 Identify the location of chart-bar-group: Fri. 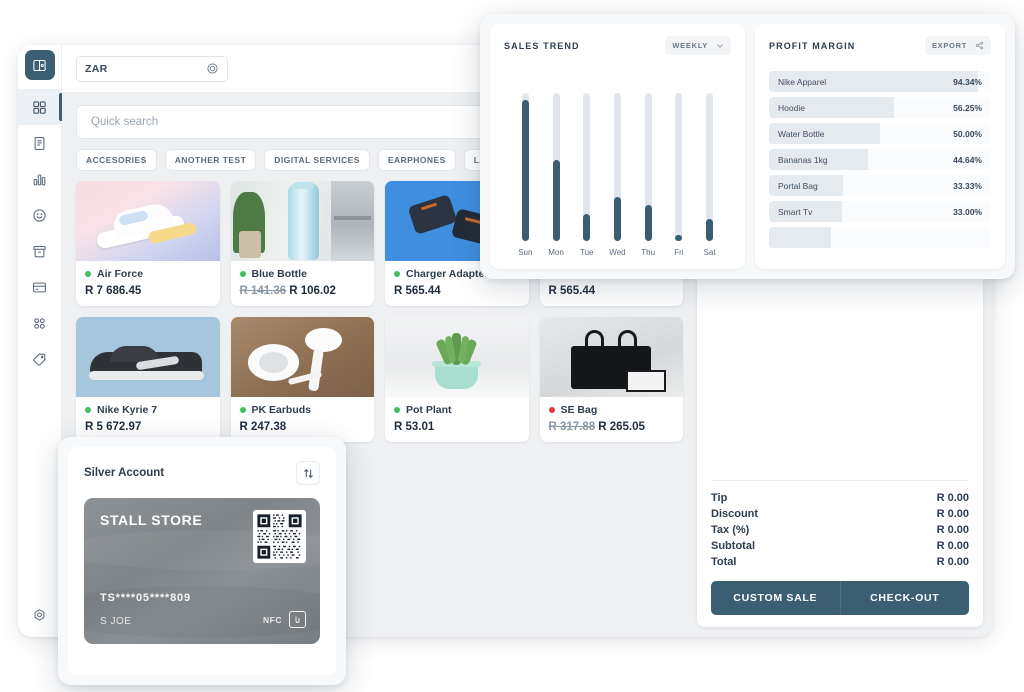
(679, 175).